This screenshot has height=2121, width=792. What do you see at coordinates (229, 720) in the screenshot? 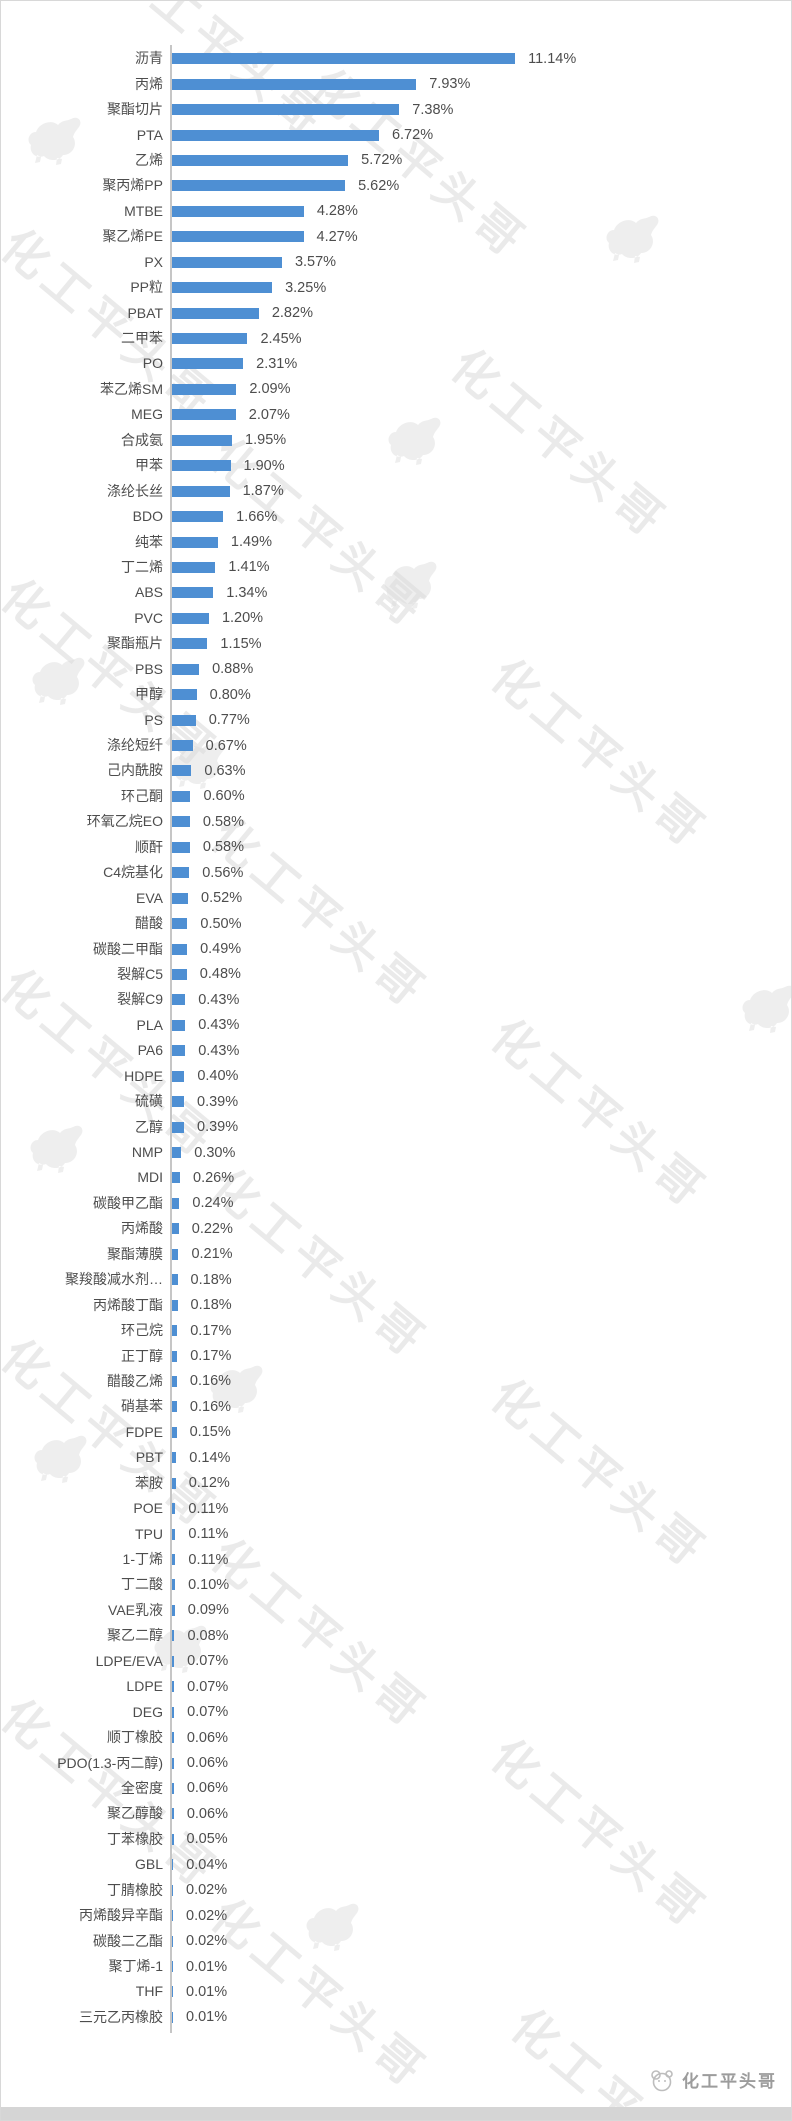
I see `value-label: 0.77%` at bounding box center [229, 720].